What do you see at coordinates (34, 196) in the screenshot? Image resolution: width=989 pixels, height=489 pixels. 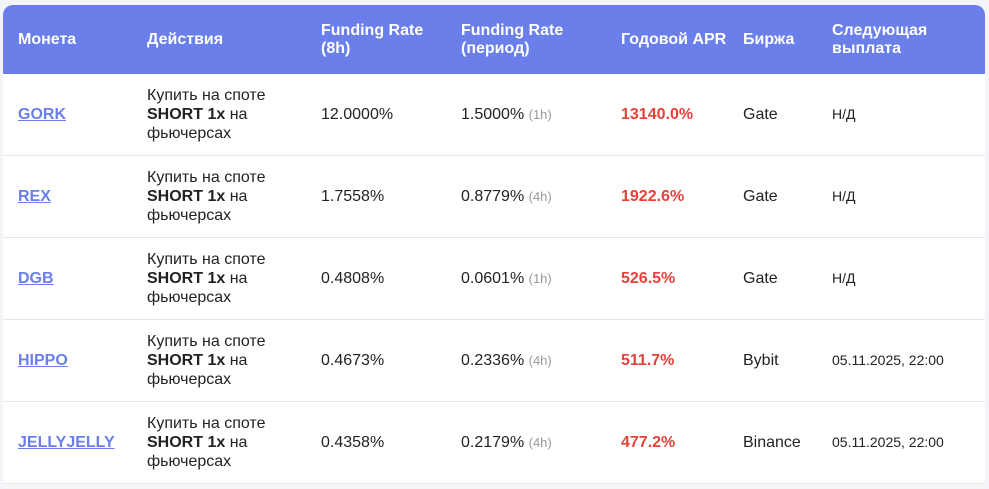 I see `coin-link: REX` at bounding box center [34, 196].